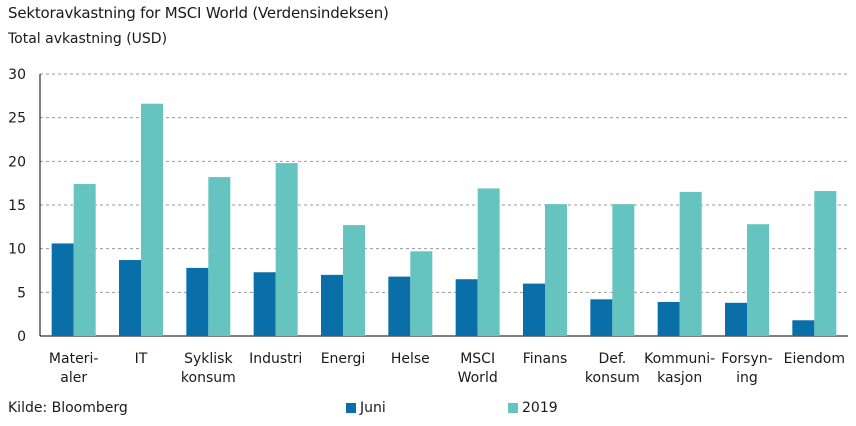 This screenshot has height=426, width=856. What do you see at coordinates (343, 359) in the screenshot?
I see `x-tick-label: Energi` at bounding box center [343, 359].